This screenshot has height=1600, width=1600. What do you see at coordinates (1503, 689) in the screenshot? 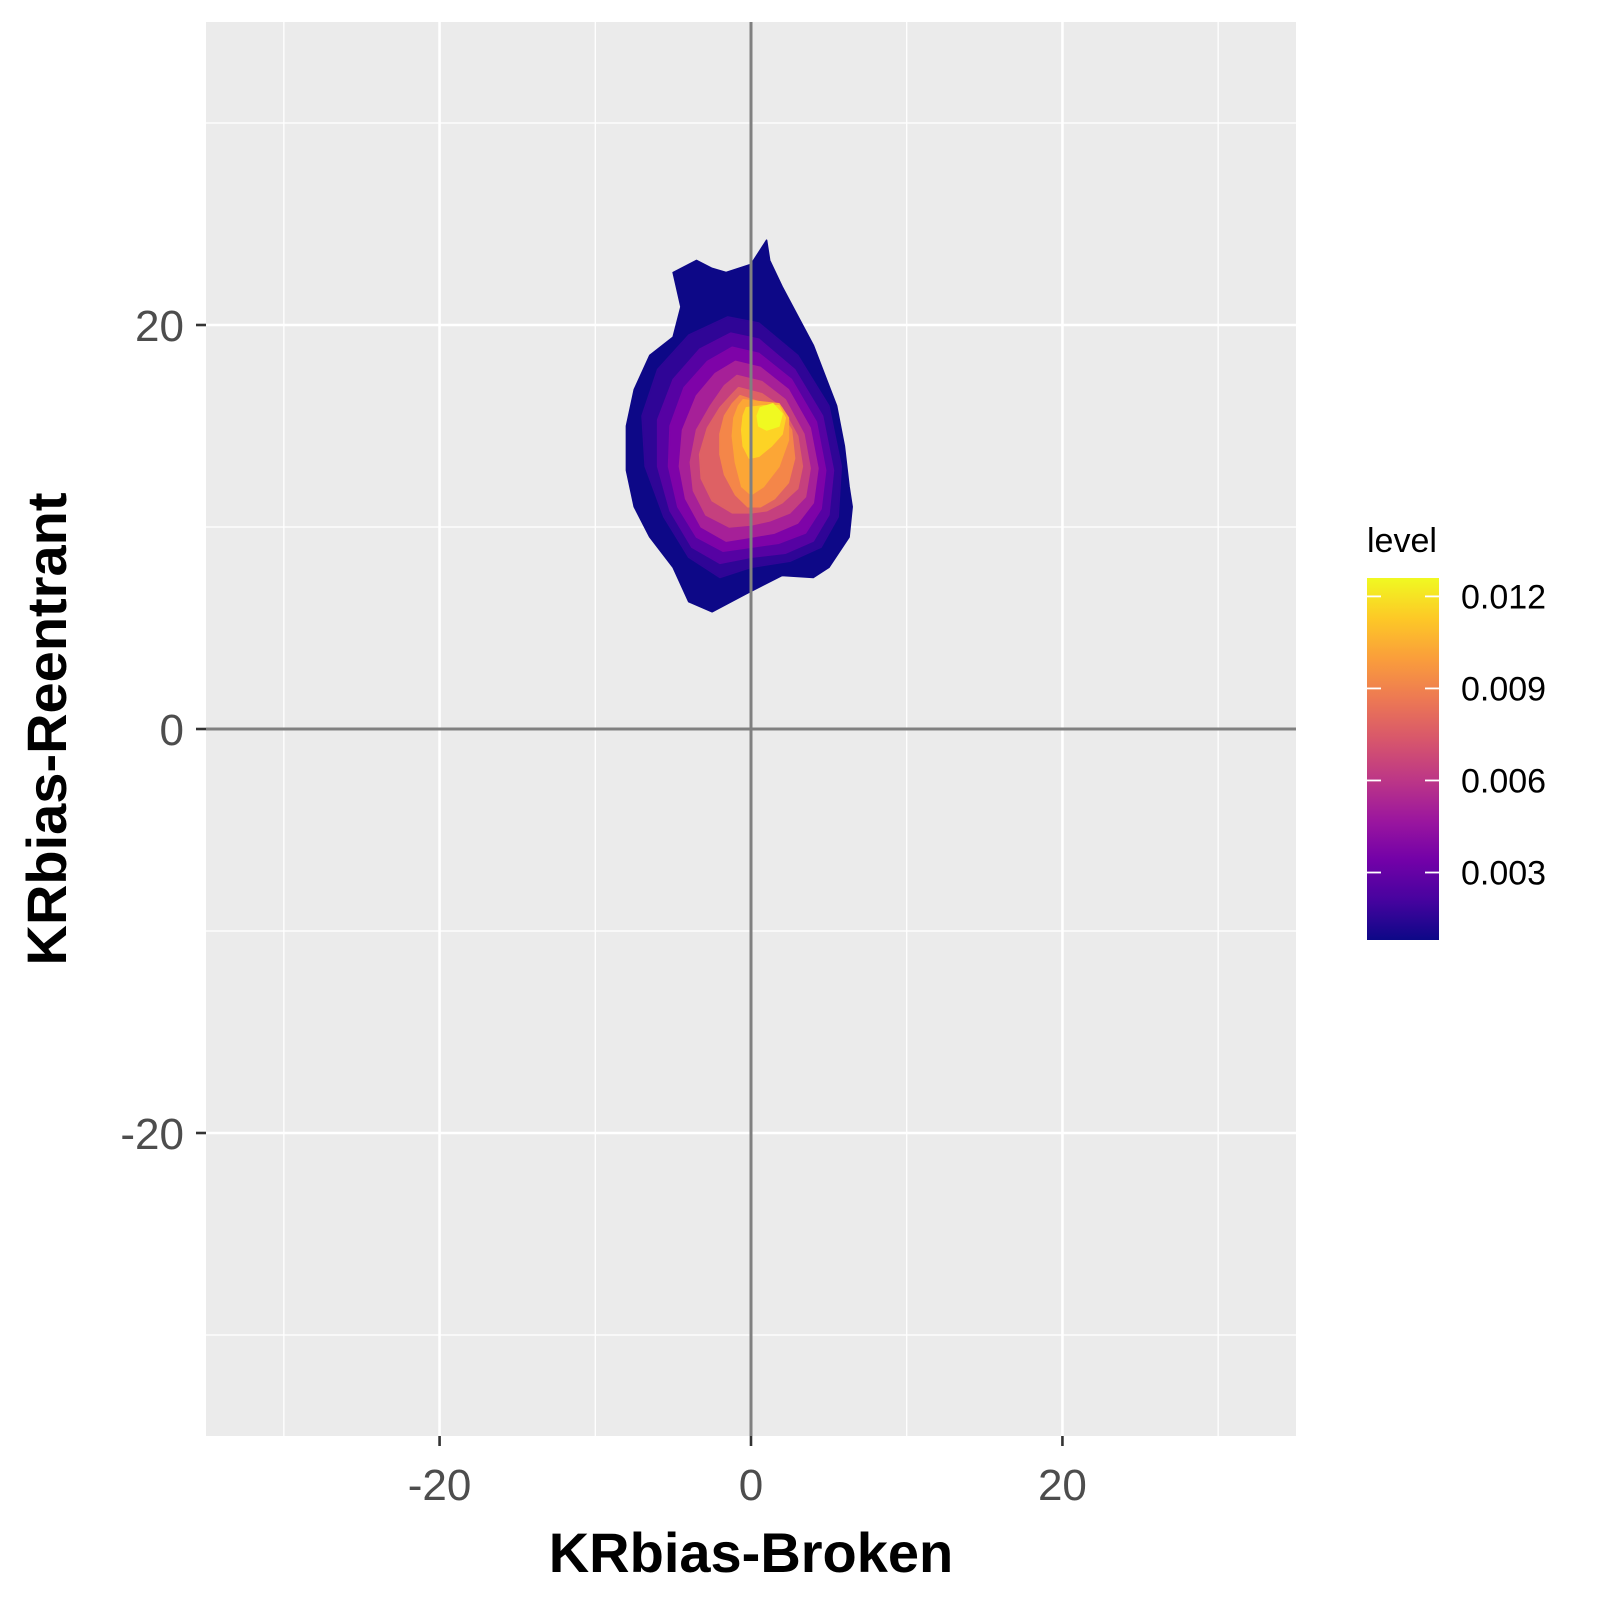
I see `legend-tick-label: 0.009` at bounding box center [1503, 689].